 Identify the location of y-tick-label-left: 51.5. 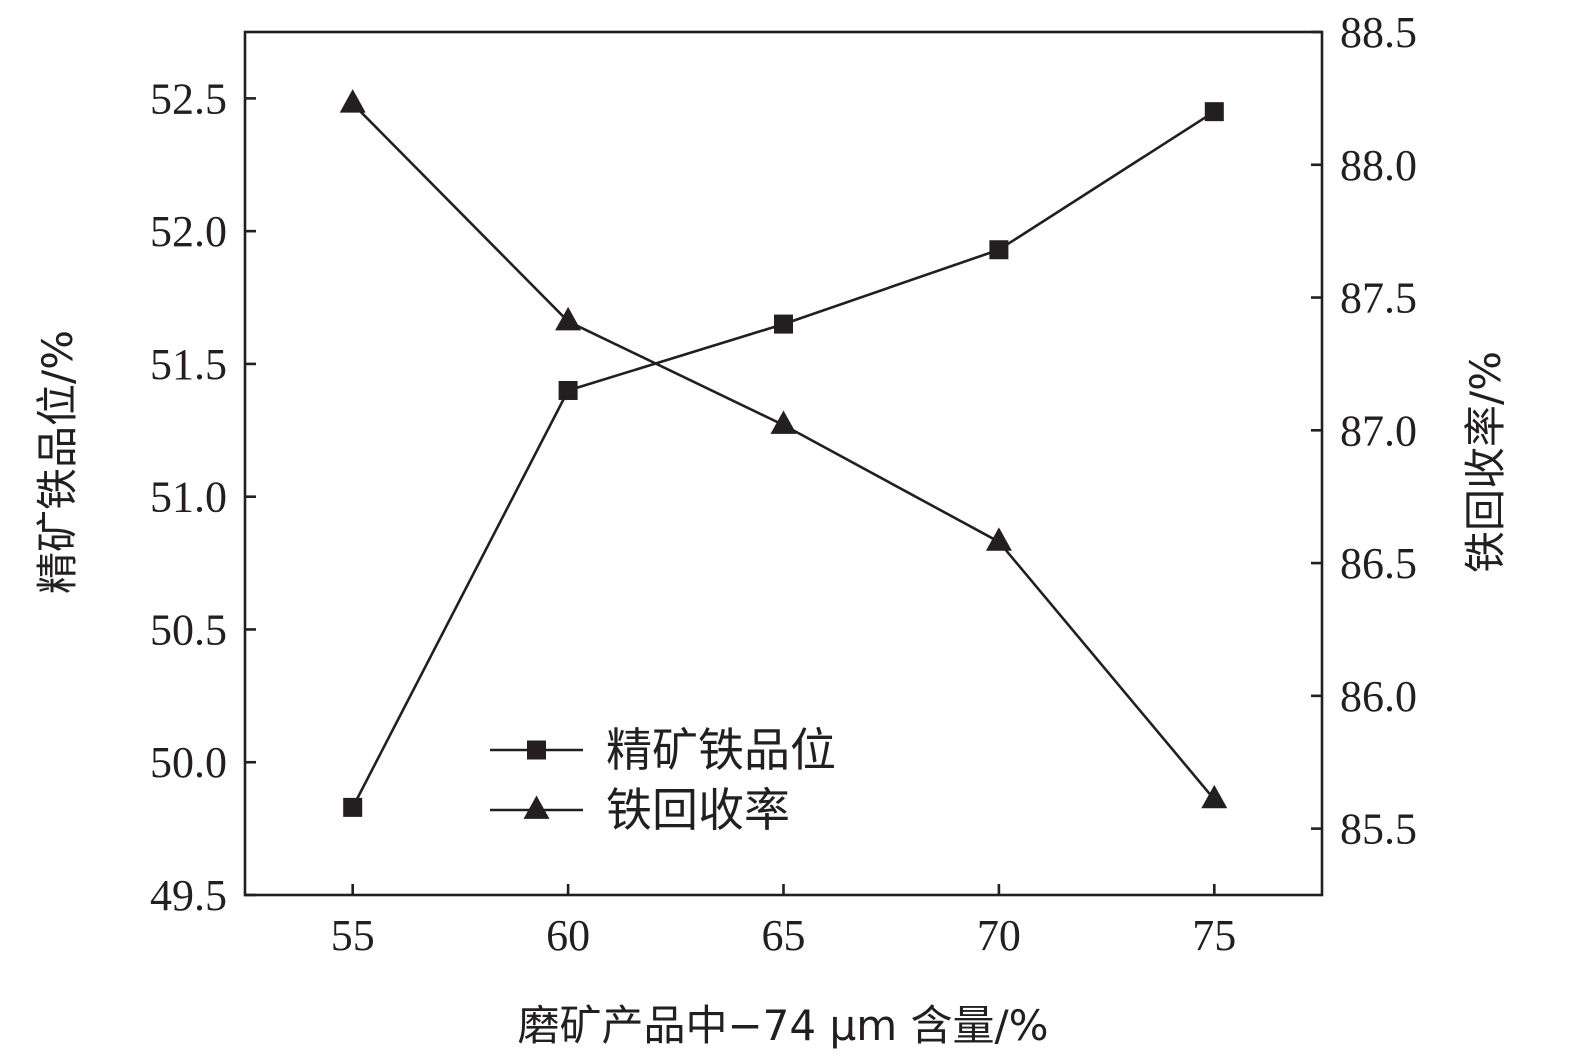
(188, 364).